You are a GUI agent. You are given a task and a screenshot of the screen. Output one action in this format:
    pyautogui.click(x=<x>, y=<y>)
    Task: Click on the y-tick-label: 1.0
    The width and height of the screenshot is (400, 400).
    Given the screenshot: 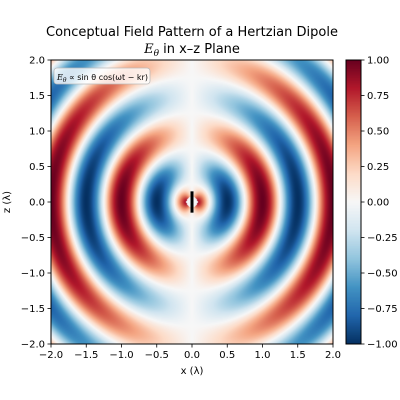 What is the action you would take?
    pyautogui.click(x=37, y=132)
    